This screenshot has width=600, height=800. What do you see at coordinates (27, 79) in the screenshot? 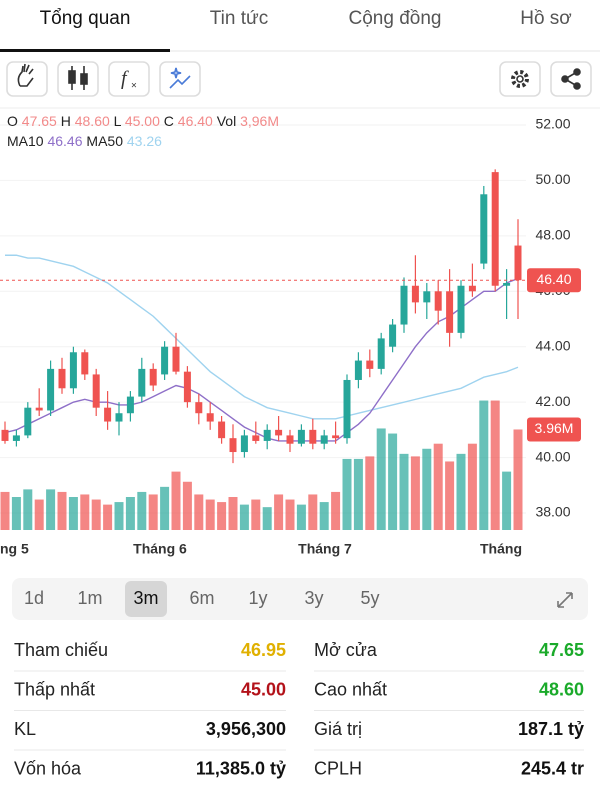
I see `pan-button` at bounding box center [27, 79].